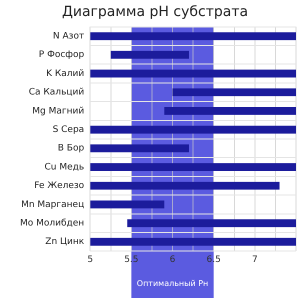  What do you see at coordinates (61, 55) in the screenshot?
I see `y-tick-label: P Фосфор` at bounding box center [61, 55].